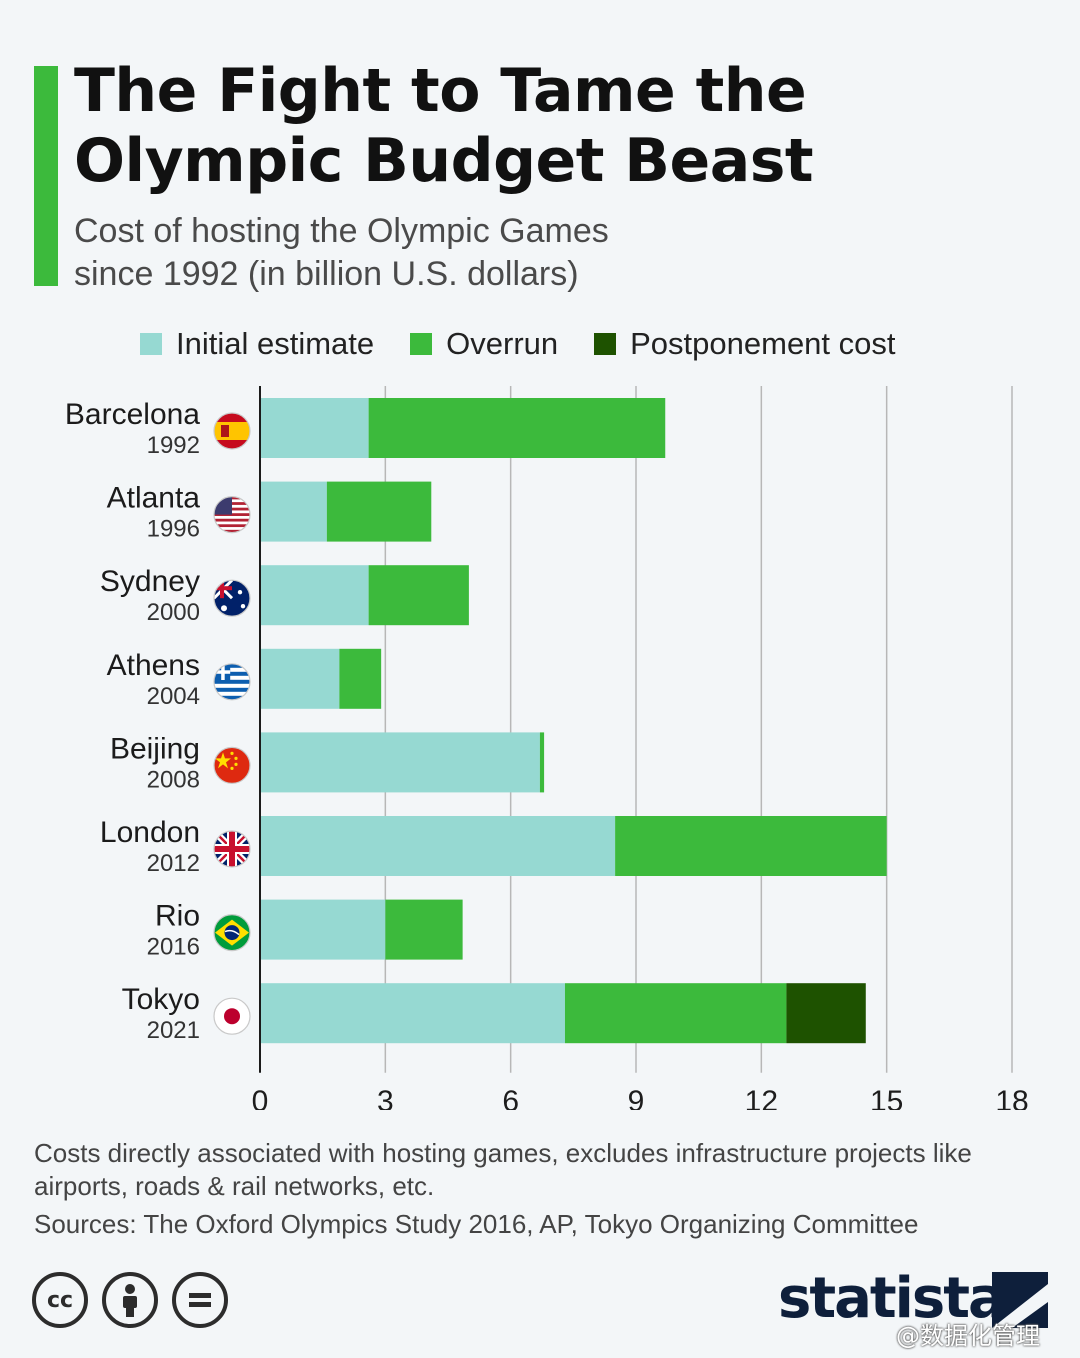 This screenshot has width=1080, height=1358. I want to click on australia-flag-icon, so click(232, 598).